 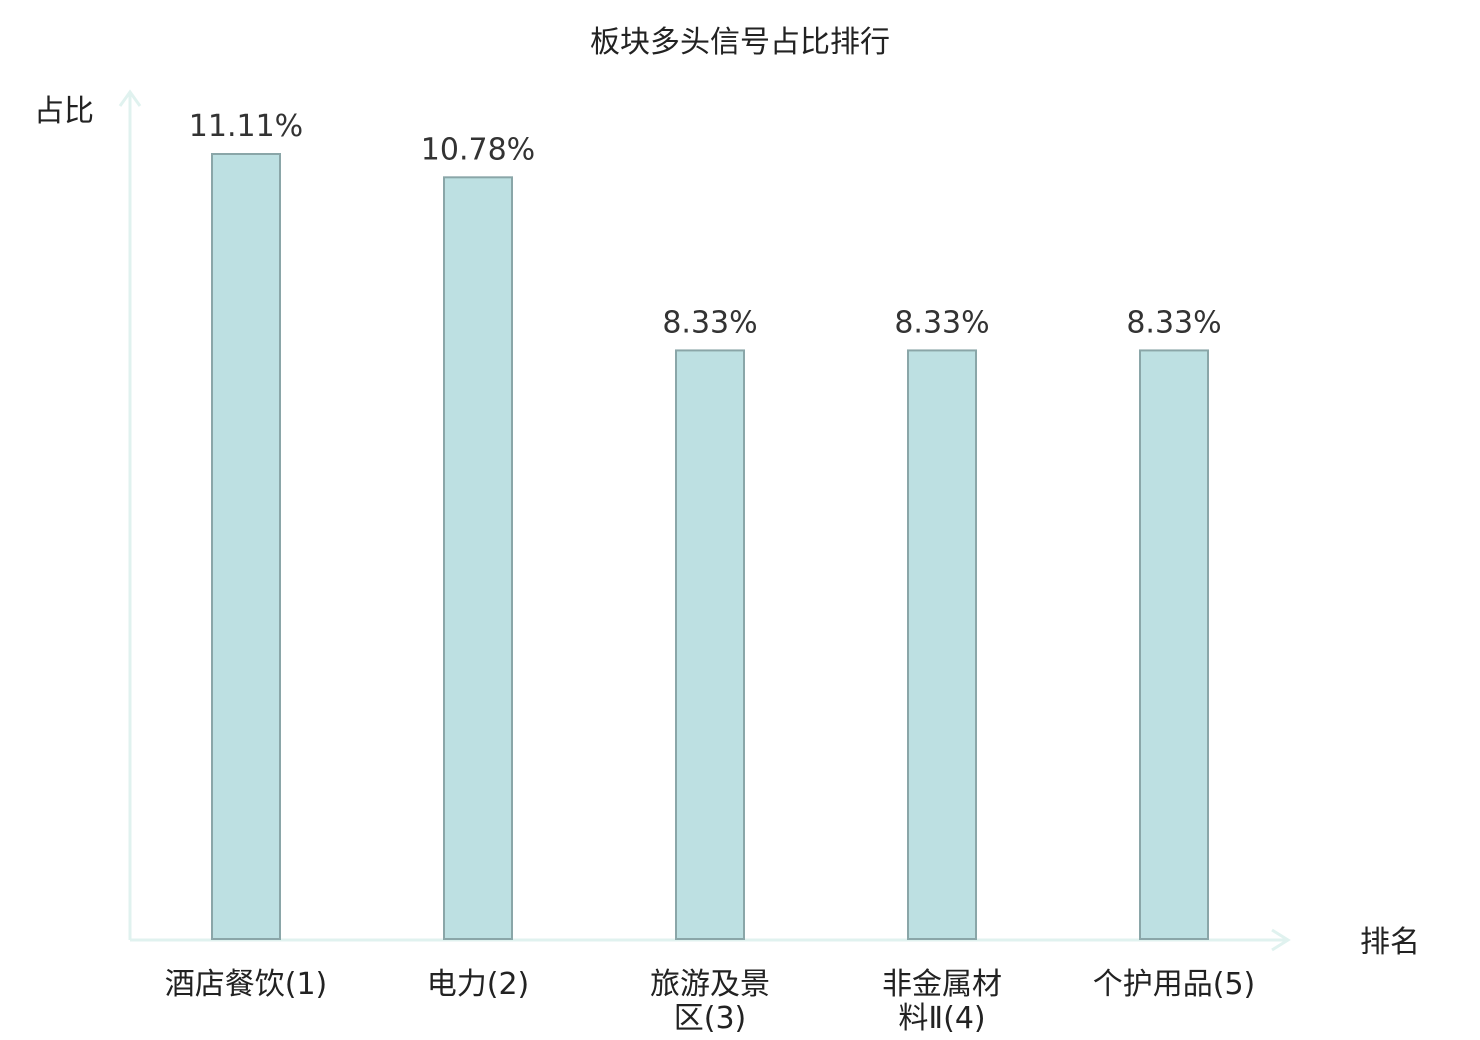 What do you see at coordinates (710, 984) in the screenshot?
I see `category-label-line: 旅游及景` at bounding box center [710, 984].